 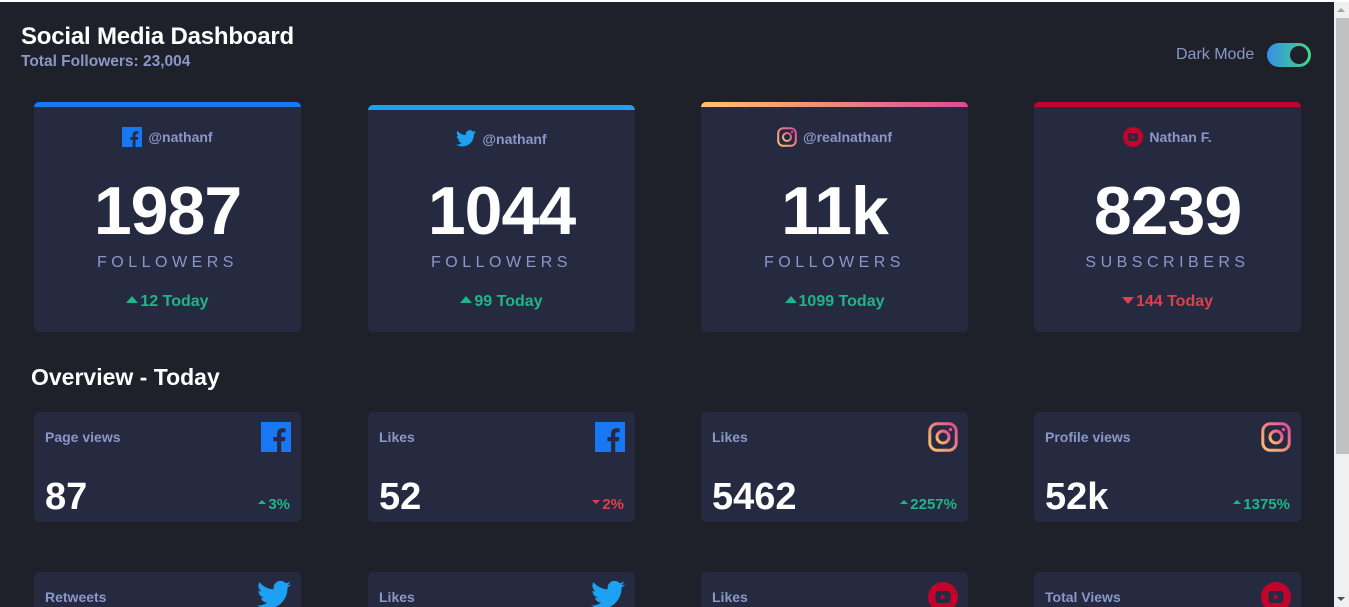 I want to click on total-followers: Total Followers: 23,004, so click(x=106, y=61).